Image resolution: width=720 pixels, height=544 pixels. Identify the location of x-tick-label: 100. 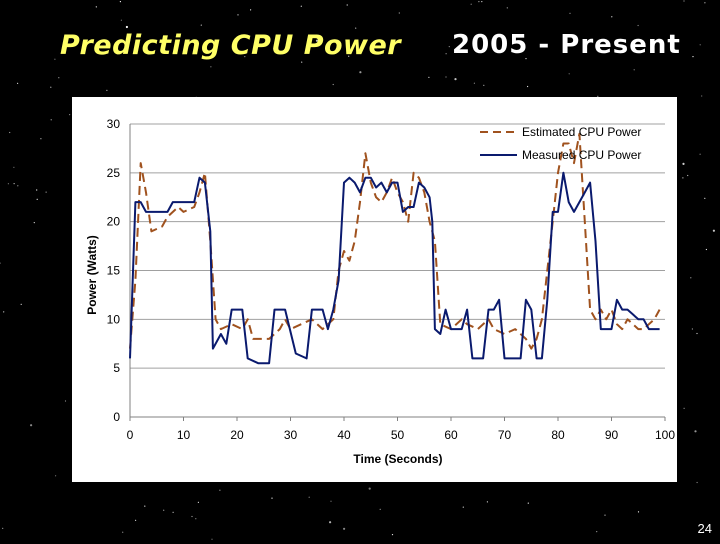
(665, 435).